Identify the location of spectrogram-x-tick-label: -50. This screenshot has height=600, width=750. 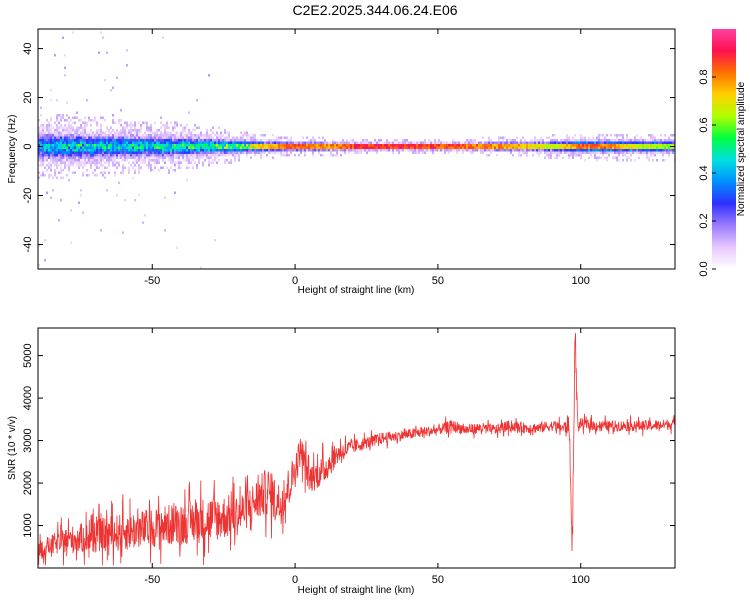
(152, 281).